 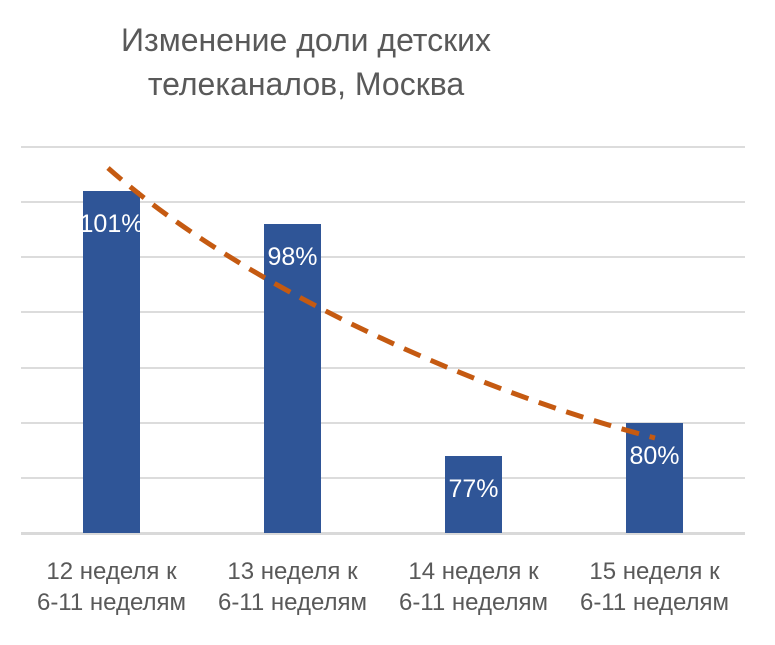 What do you see at coordinates (383, 533) in the screenshot?
I see `x-axis-line` at bounding box center [383, 533].